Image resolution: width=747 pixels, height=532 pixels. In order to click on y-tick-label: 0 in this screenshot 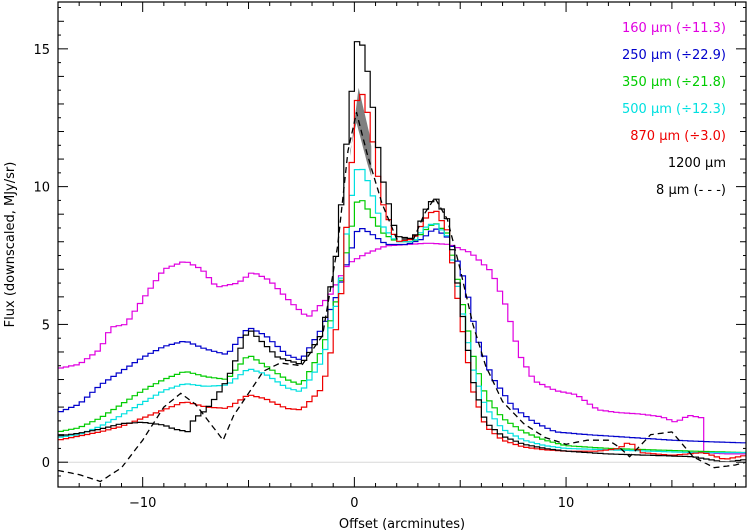, I will do `click(46, 463)`.